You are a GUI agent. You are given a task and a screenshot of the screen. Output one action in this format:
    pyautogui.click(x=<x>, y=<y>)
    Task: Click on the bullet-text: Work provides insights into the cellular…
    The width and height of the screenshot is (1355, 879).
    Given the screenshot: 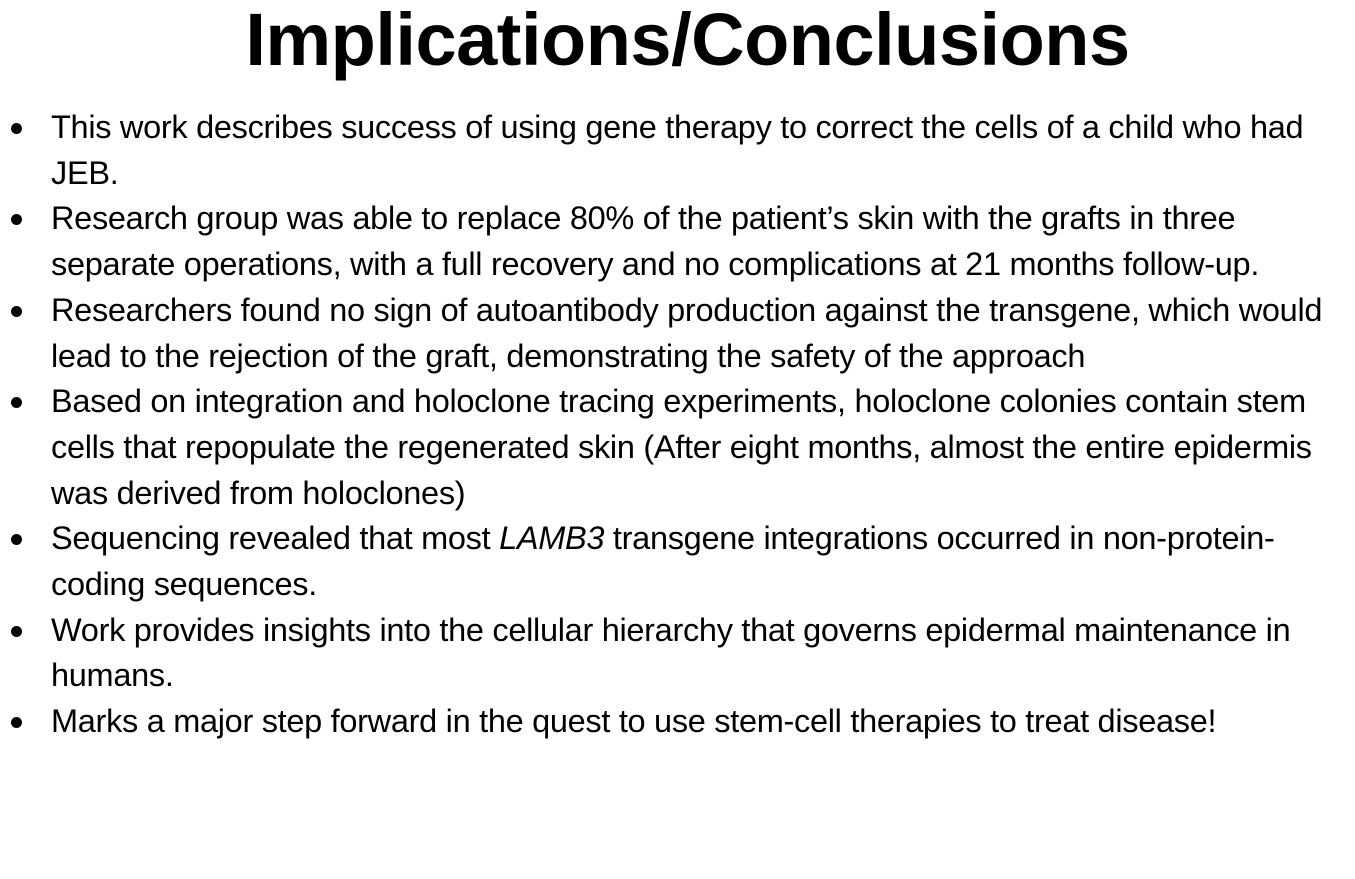 What is the action you would take?
    pyautogui.click(x=671, y=652)
    